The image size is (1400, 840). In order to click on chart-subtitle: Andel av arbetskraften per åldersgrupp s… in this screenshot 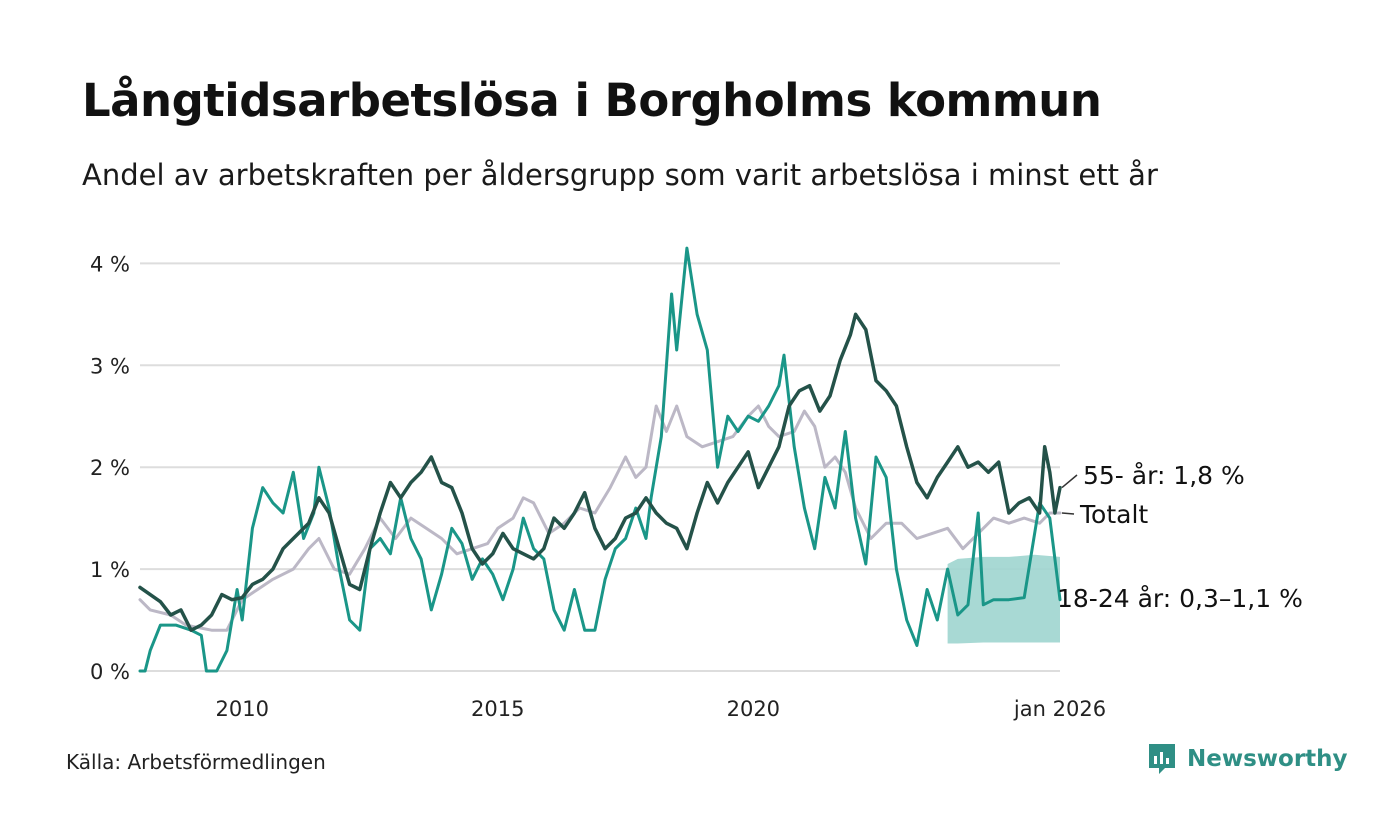, I will do `click(620, 175)`.